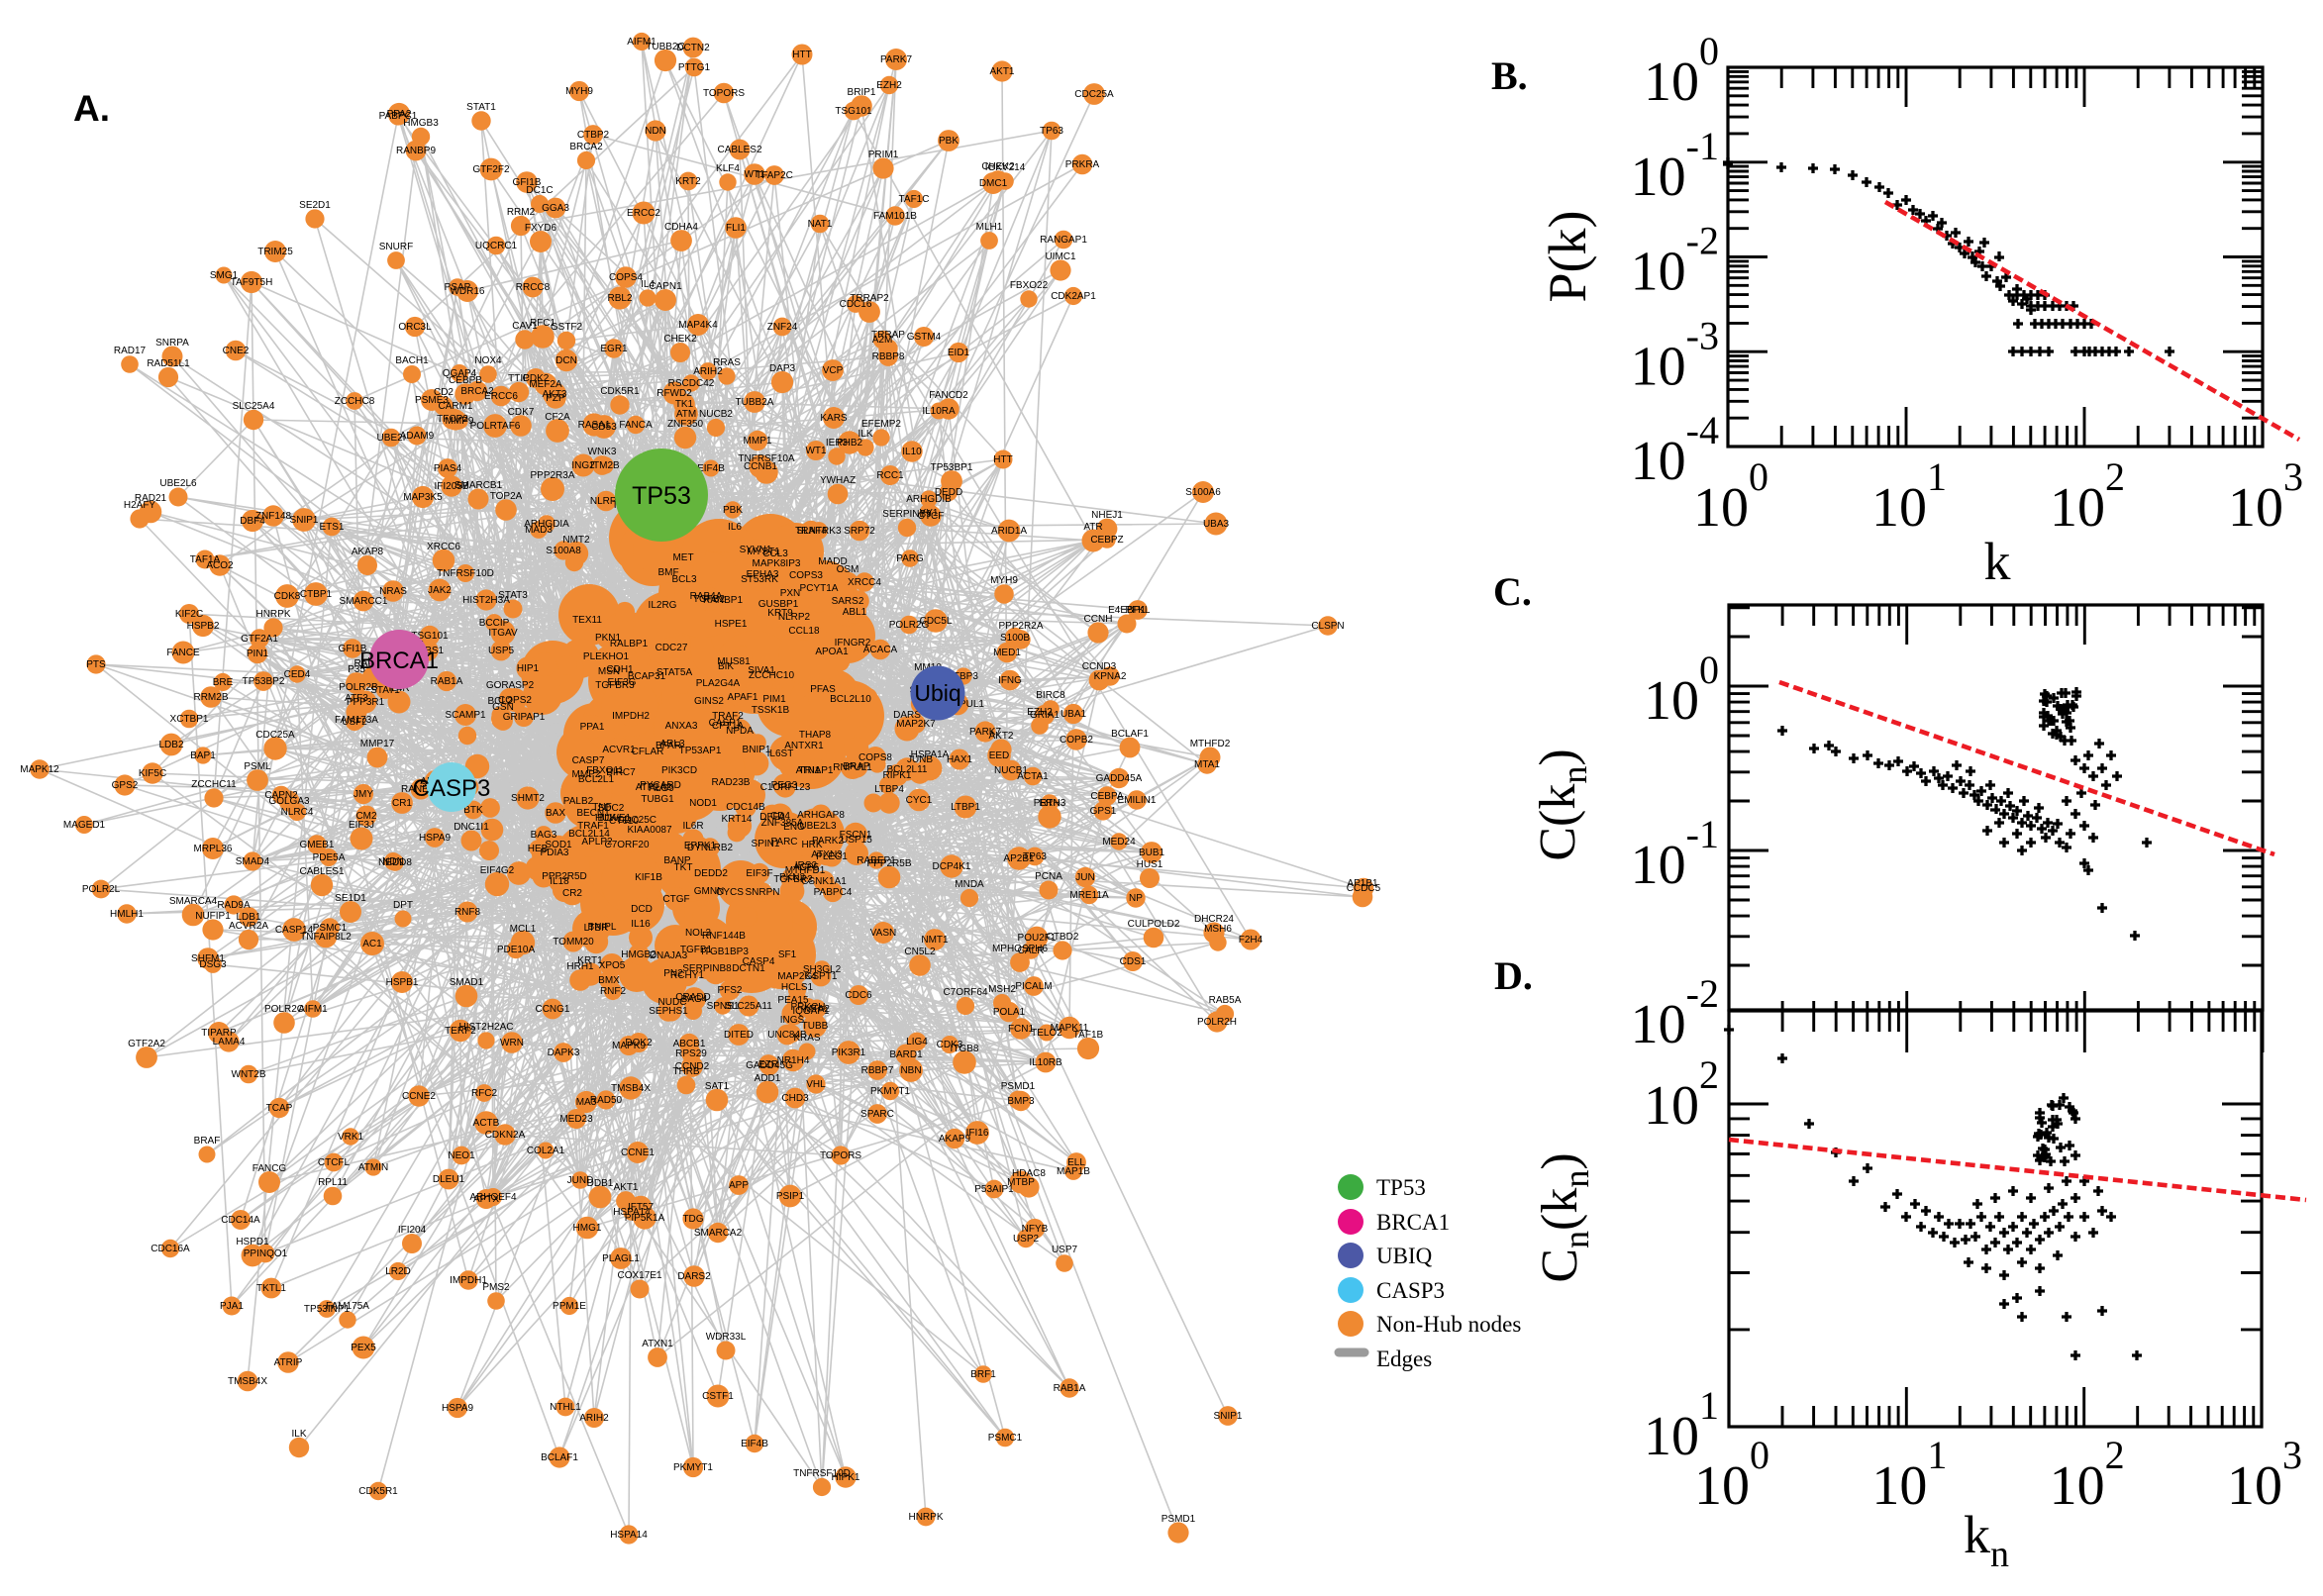 This screenshot has height=1596, width=2323. I want to click on svg-text: B., so click(1509, 75).